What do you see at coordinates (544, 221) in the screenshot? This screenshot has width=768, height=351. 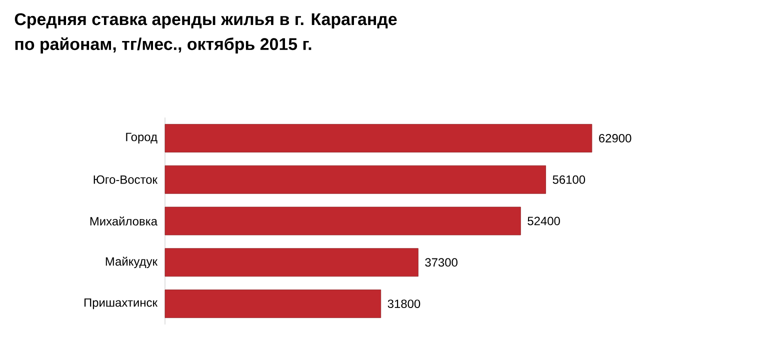 I see `data-label: 52400` at bounding box center [544, 221].